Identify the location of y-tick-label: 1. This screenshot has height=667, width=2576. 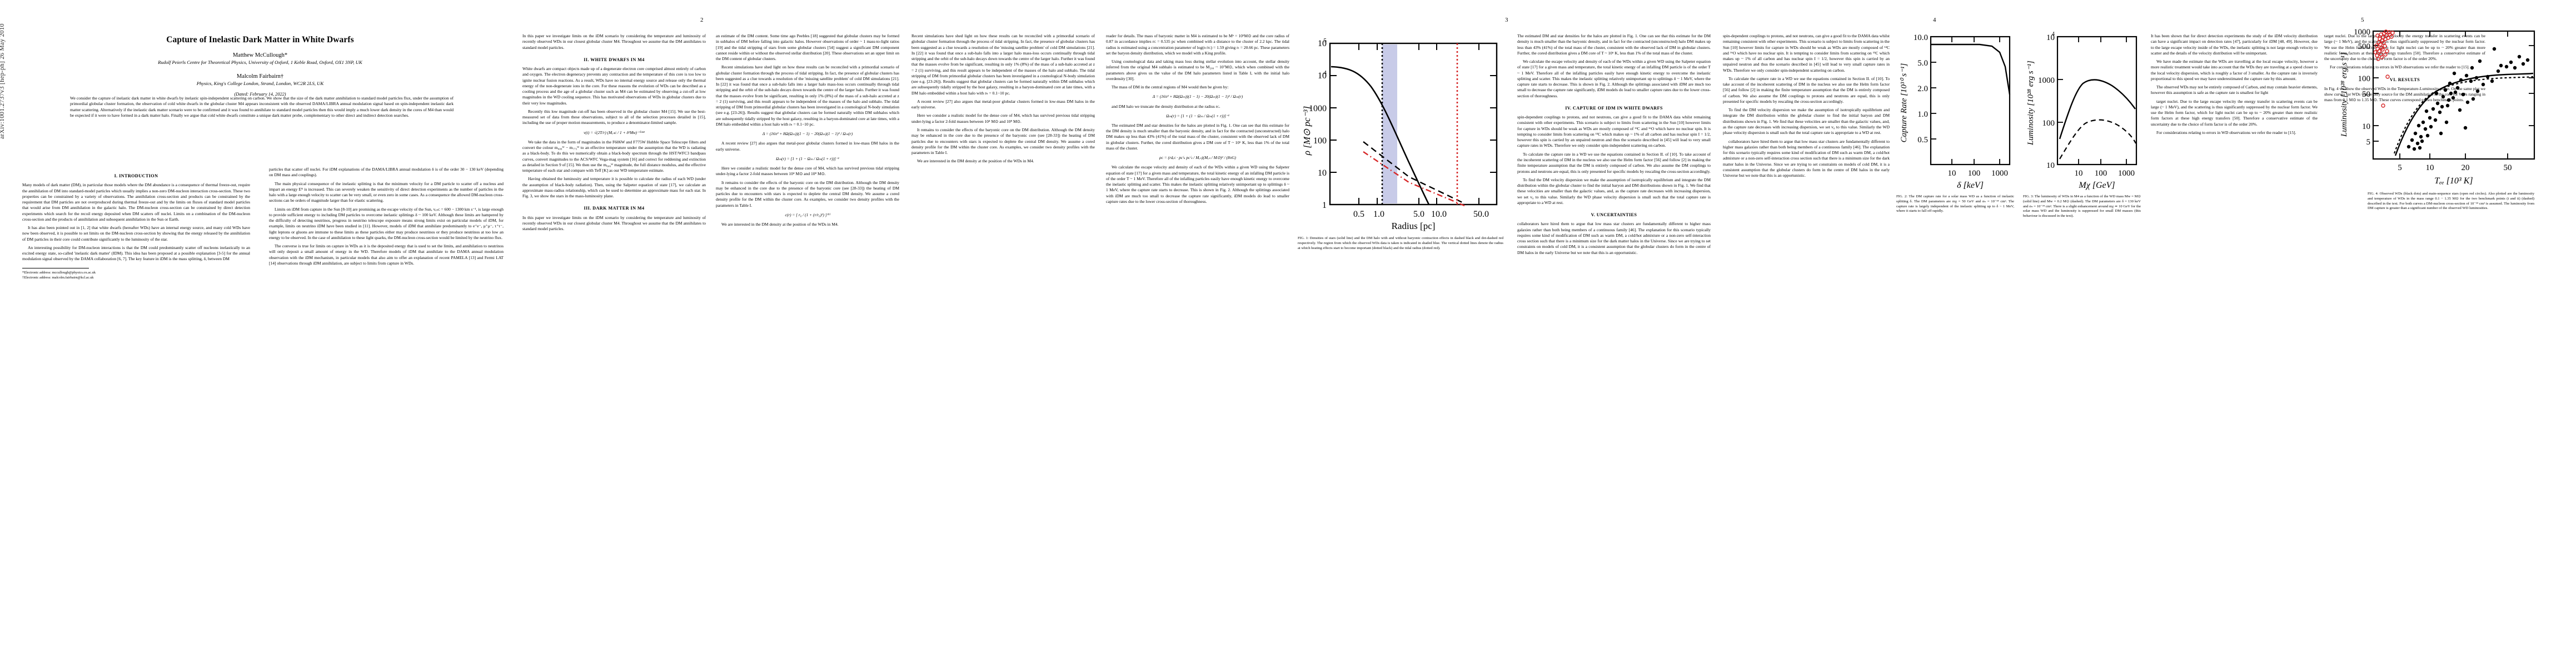
(1324, 205).